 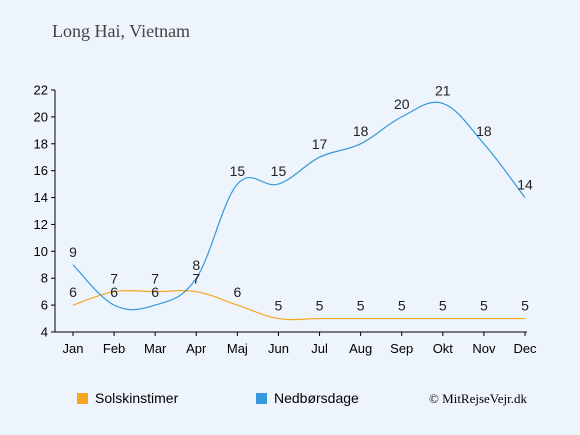 What do you see at coordinates (121, 31) in the screenshot?
I see `chart-title: Long Hai, Vietnam` at bounding box center [121, 31].